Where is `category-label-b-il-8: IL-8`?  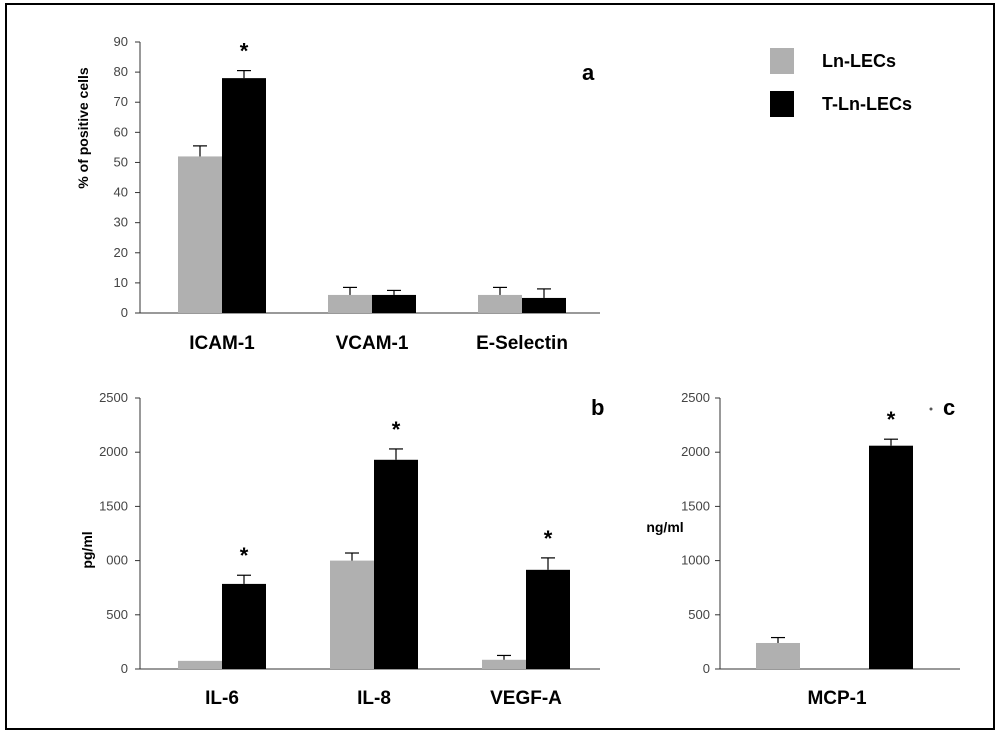 category-label-b-il-8: IL-8 is located at coordinates (374, 698).